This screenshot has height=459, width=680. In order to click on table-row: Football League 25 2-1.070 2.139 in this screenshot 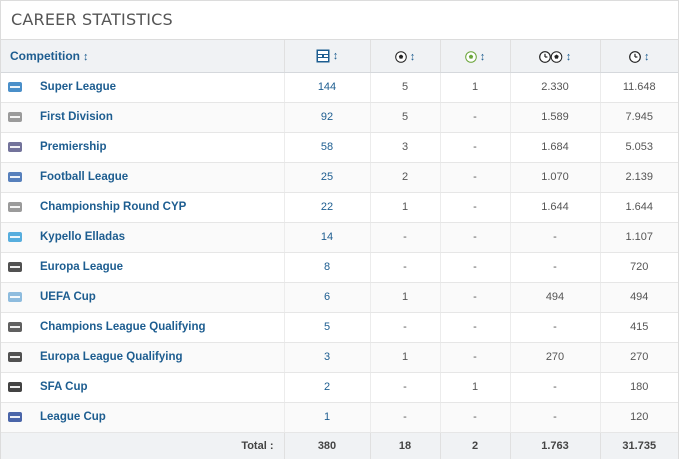, I will do `click(339, 177)`.